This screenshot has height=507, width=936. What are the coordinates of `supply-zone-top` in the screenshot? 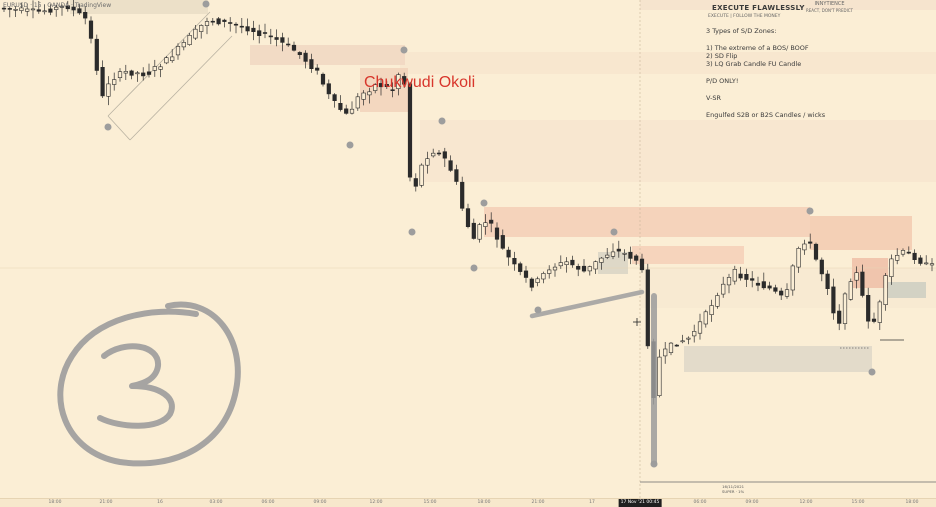 It's located at (327, 55).